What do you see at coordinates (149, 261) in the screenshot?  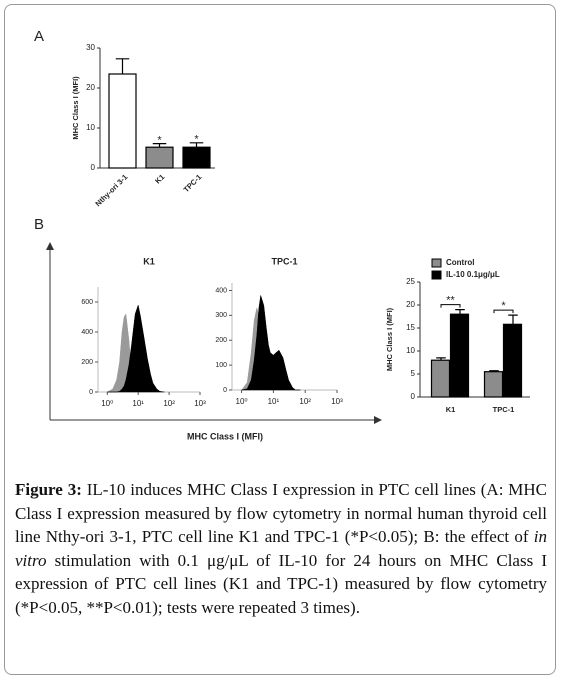 I see `chart-title: K1` at bounding box center [149, 261].